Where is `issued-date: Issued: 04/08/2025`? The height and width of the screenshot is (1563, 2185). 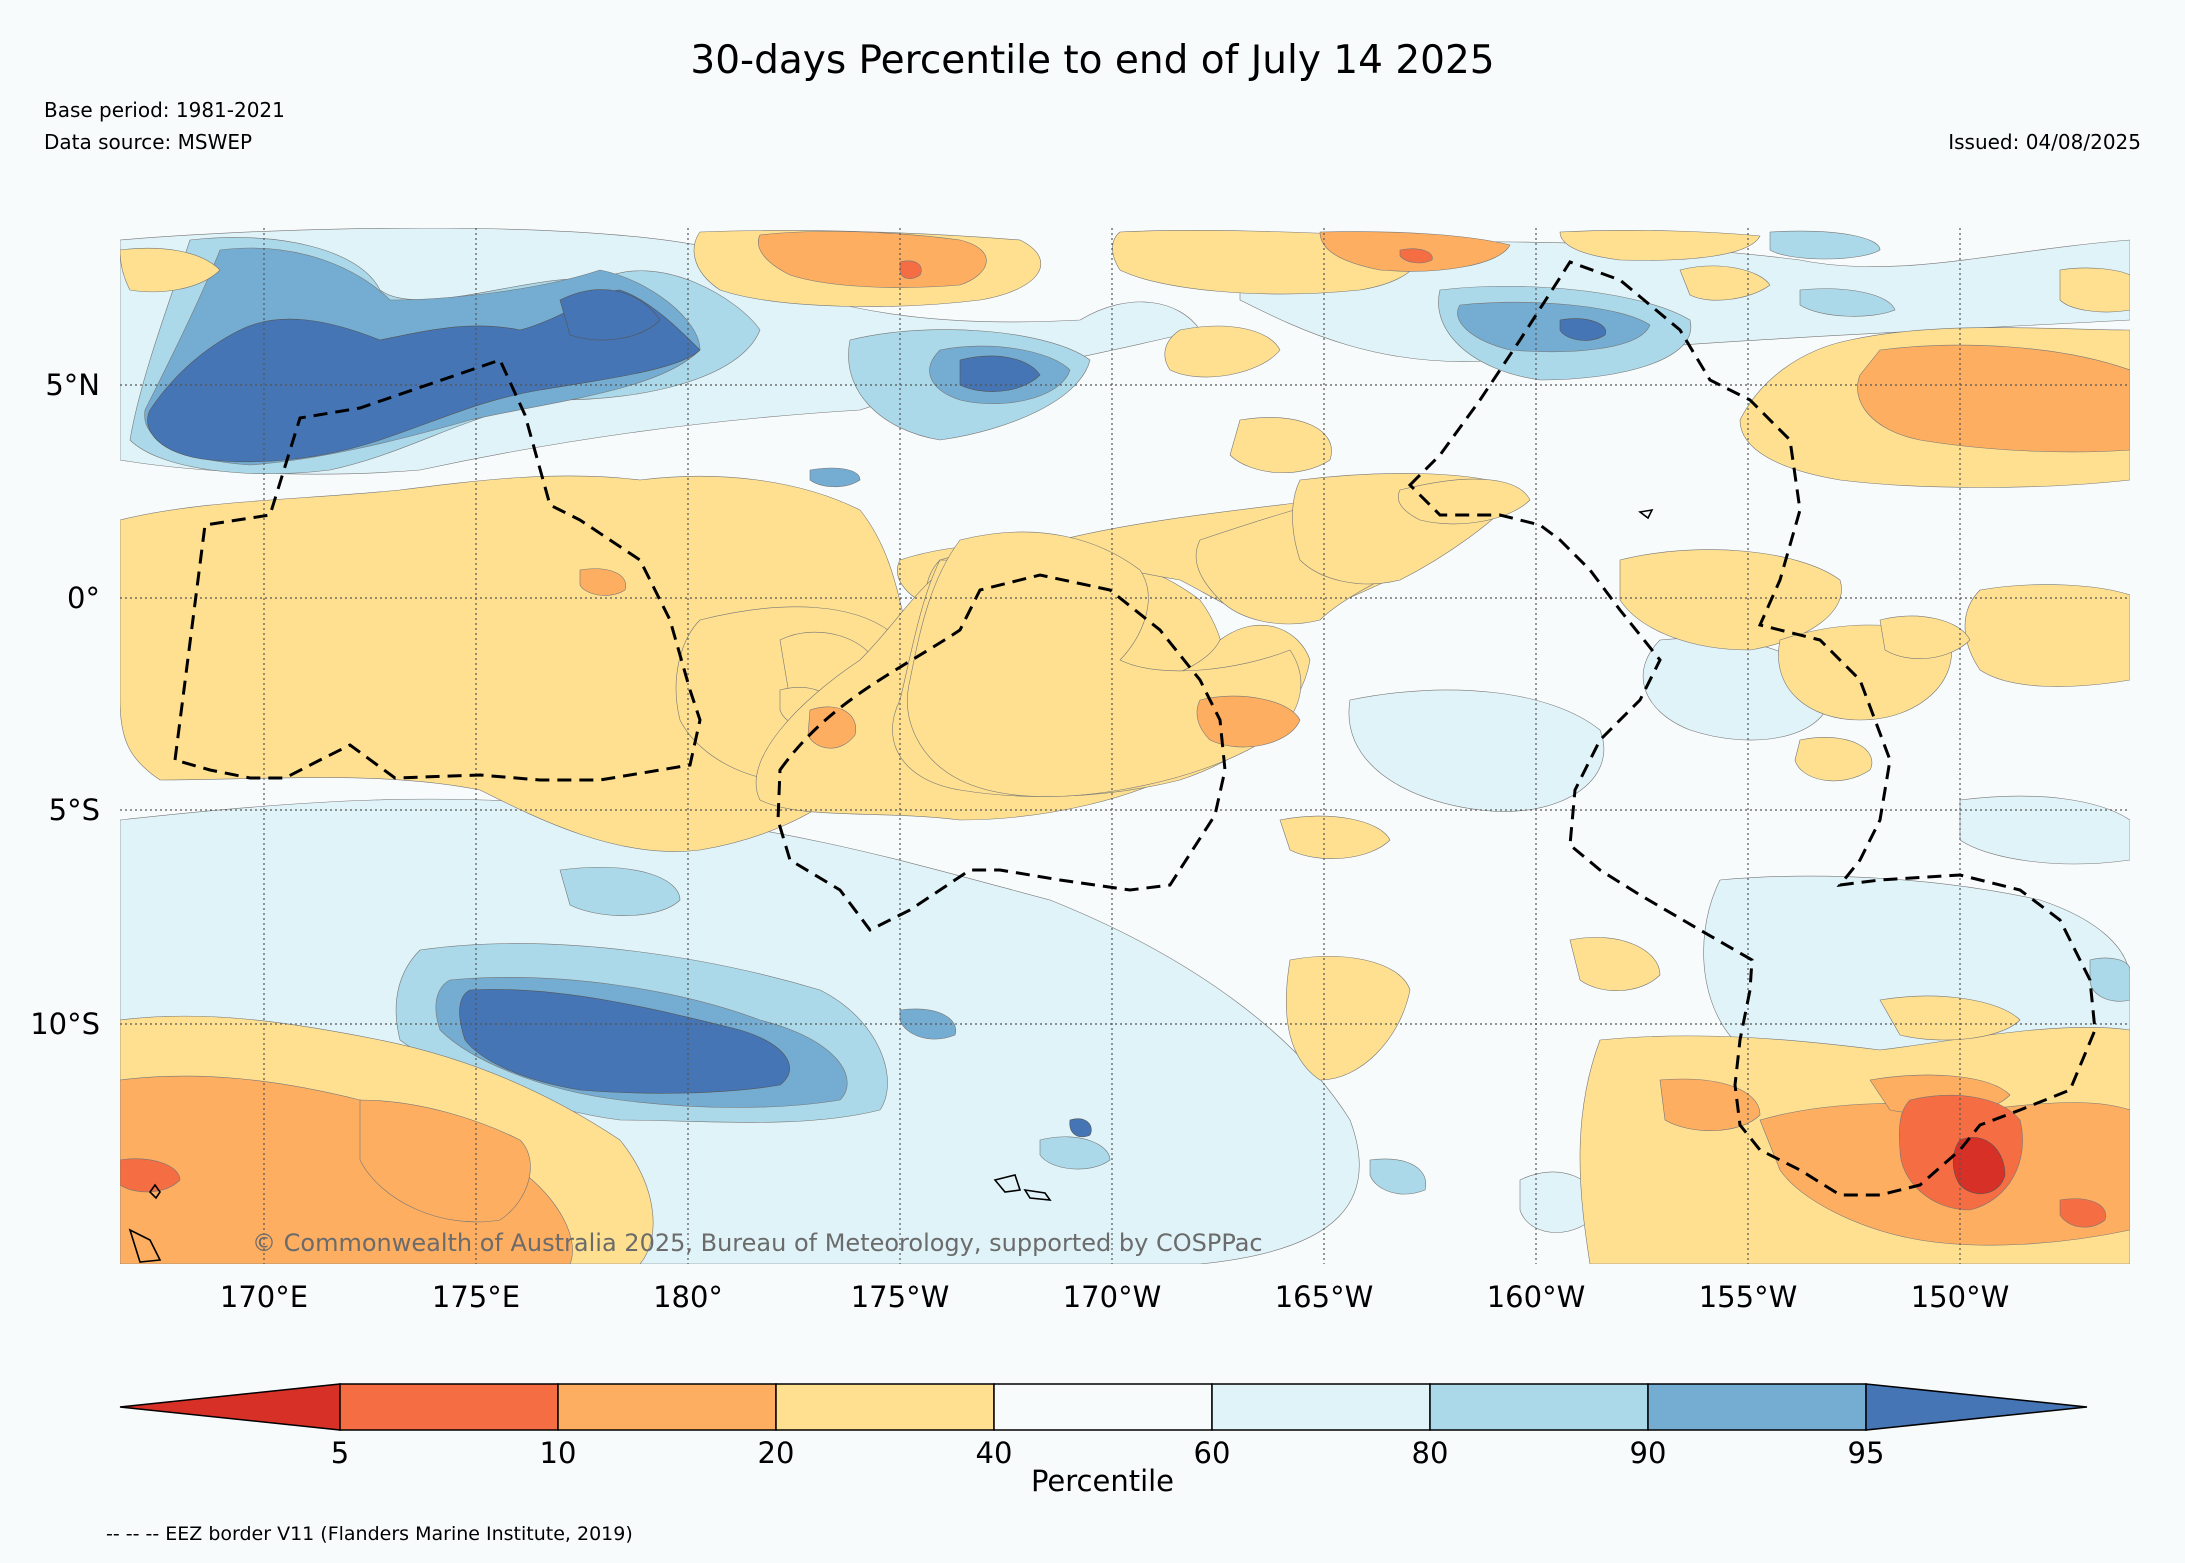
issued-date: Issued: 04/08/2025 is located at coordinates (2044, 142).